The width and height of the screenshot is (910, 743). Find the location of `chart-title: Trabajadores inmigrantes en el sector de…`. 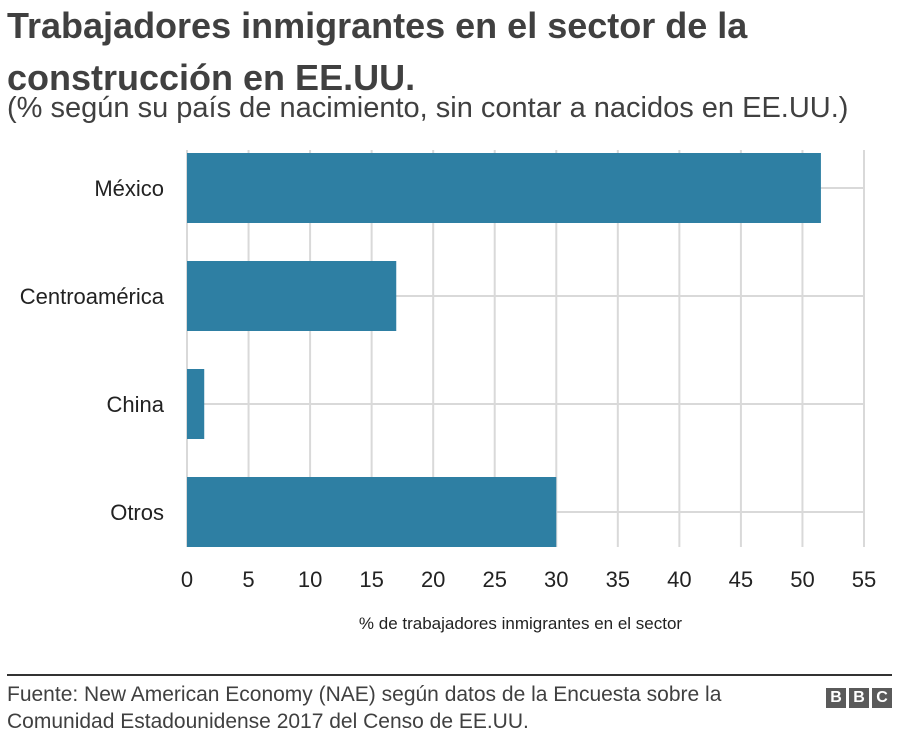

chart-title: Trabajadores inmigrantes en el sector de… is located at coordinates (377, 51).